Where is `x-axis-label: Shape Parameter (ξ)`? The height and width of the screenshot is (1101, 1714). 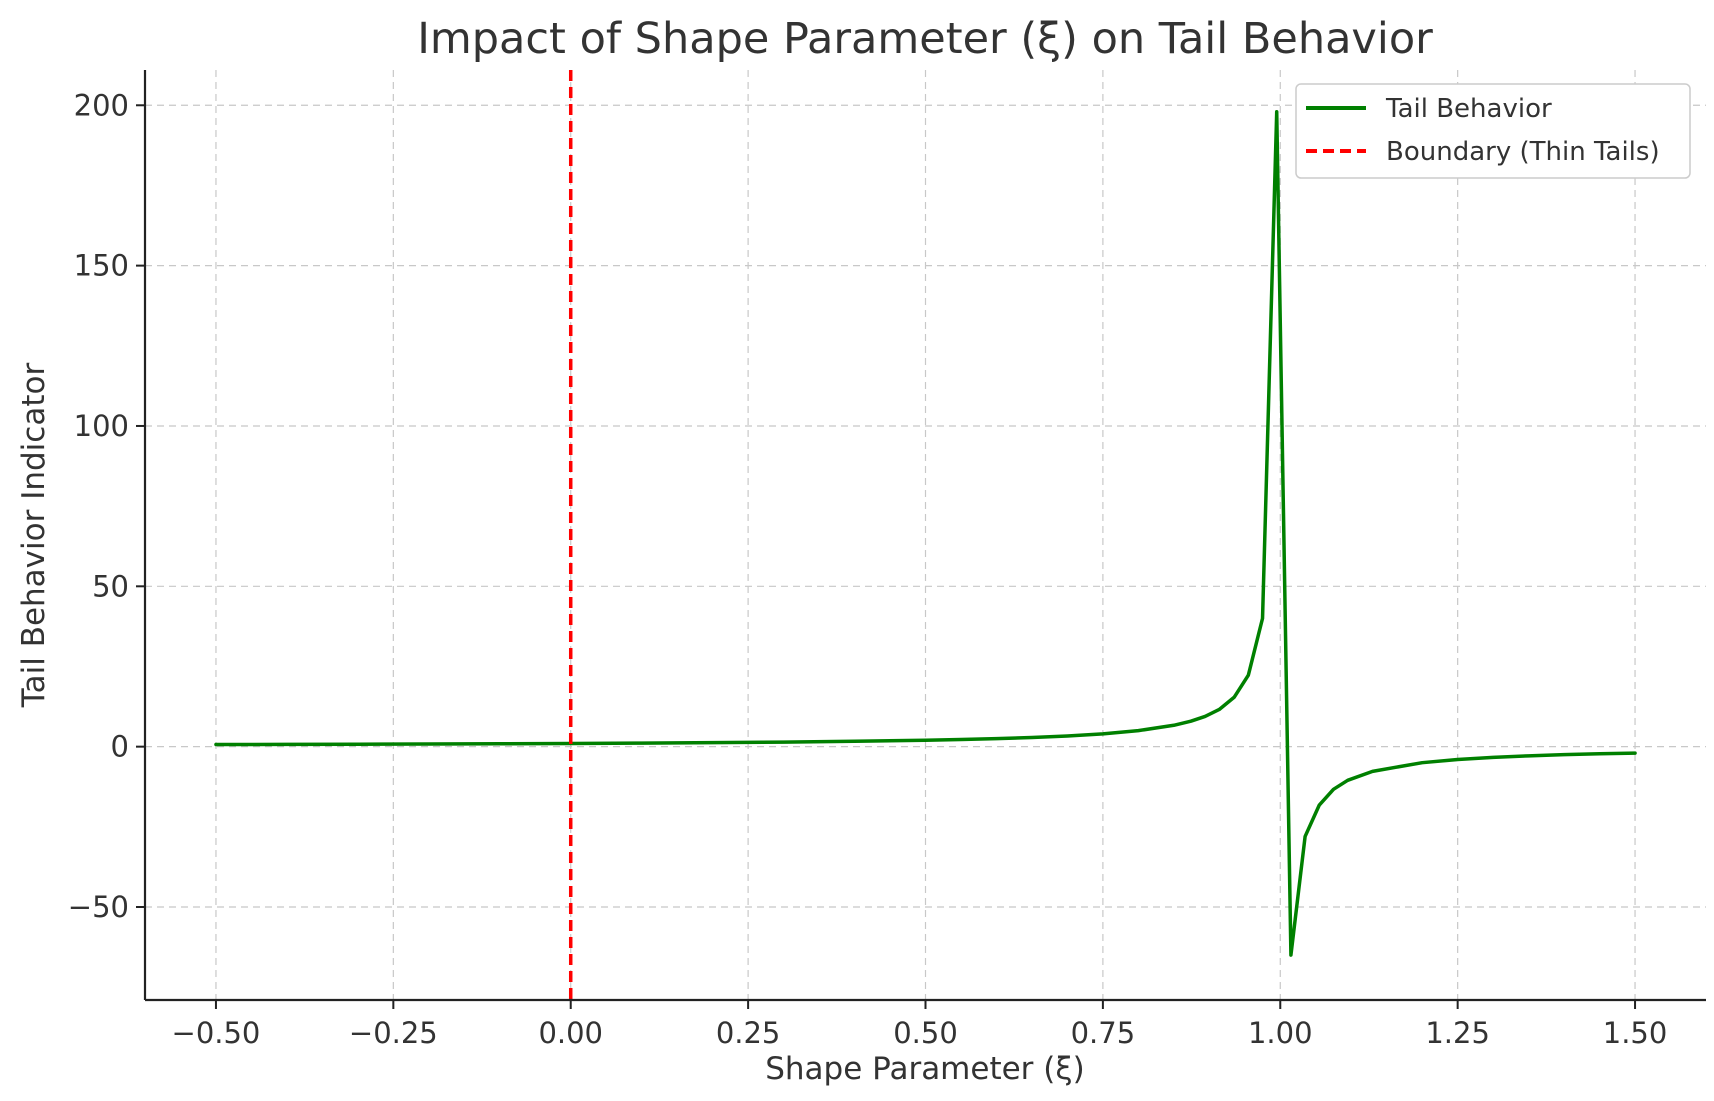
x-axis-label: Shape Parameter (ξ) is located at coordinates (925, 1069).